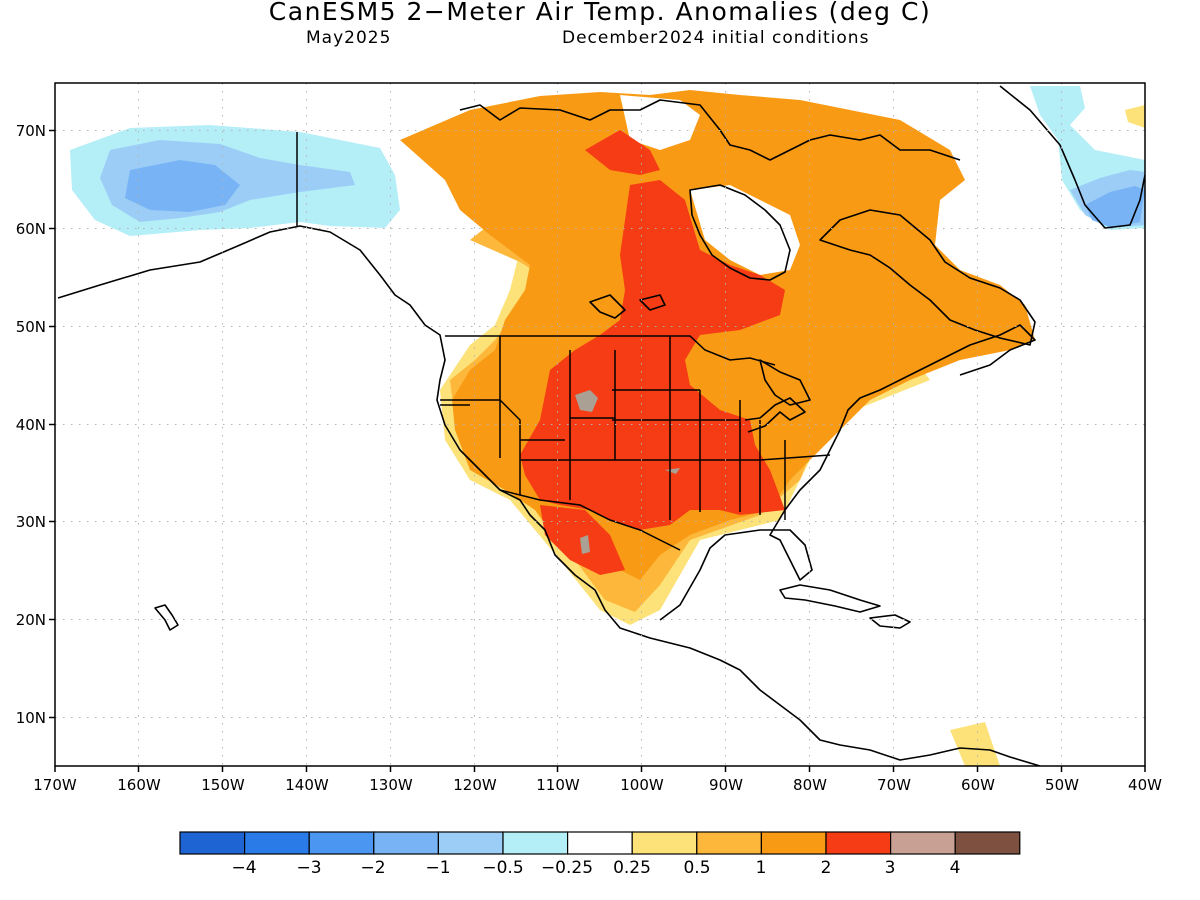 Image resolution: width=1200 pixels, height=900 pixels. I want to click on lat-label: 50N, so click(31, 327).